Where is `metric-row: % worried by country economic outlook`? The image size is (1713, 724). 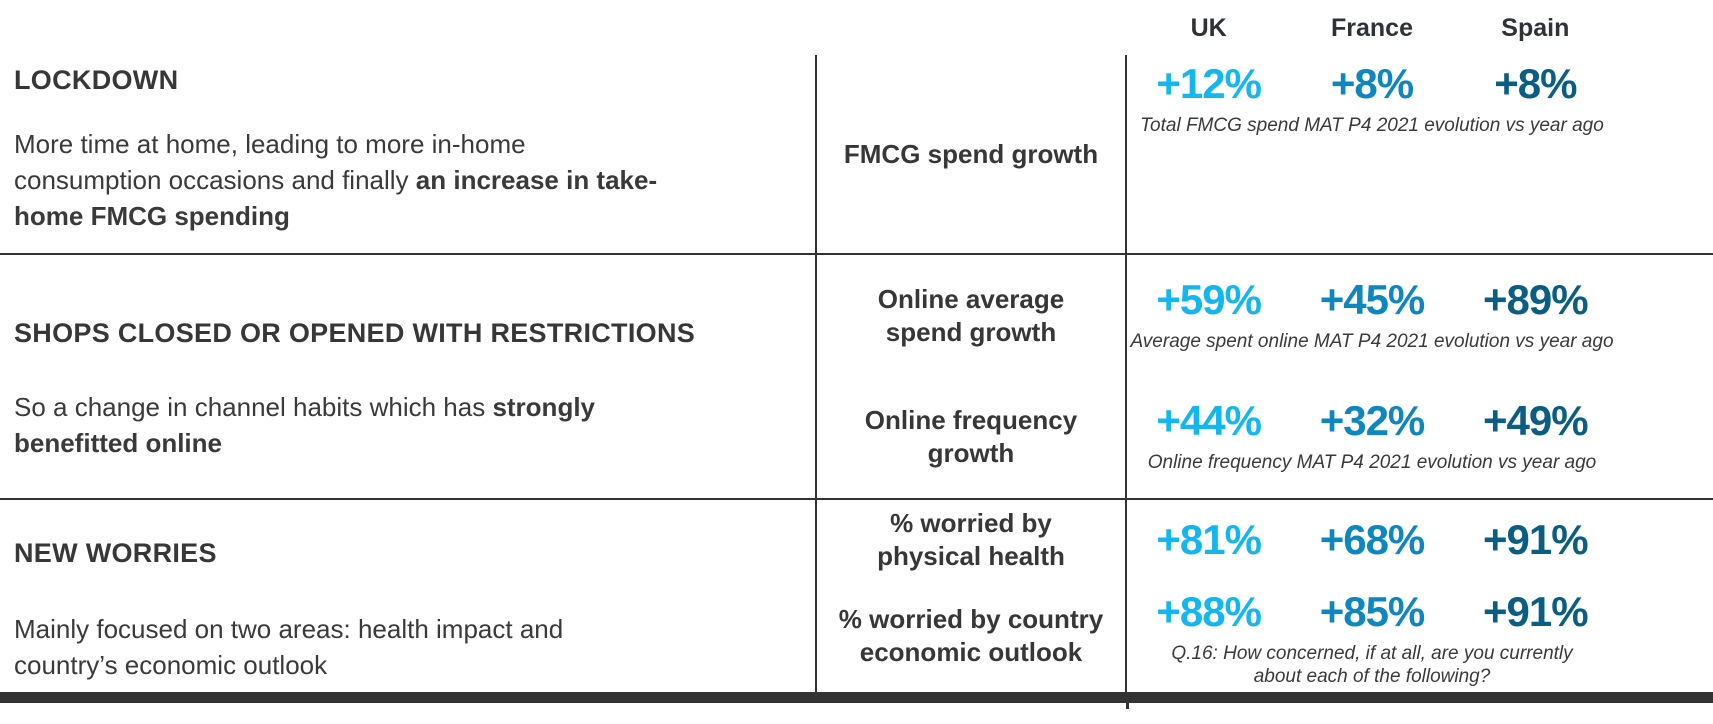 metric-row: % worried by country economic outlook is located at coordinates (971, 636).